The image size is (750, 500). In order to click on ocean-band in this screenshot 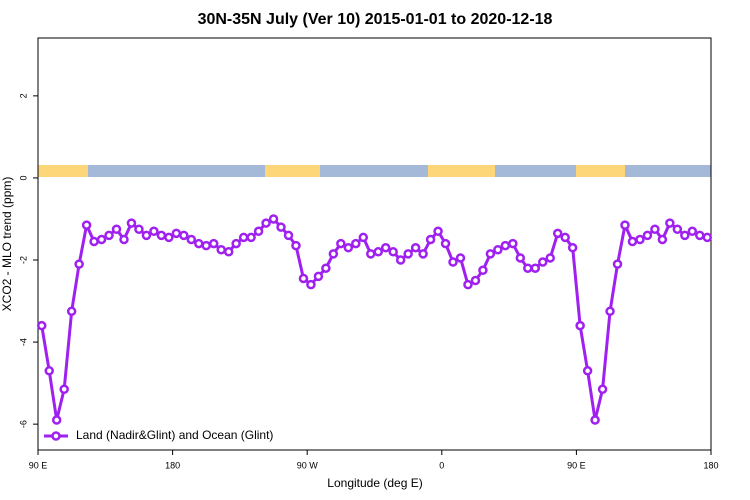, I will do `click(374, 171)`.